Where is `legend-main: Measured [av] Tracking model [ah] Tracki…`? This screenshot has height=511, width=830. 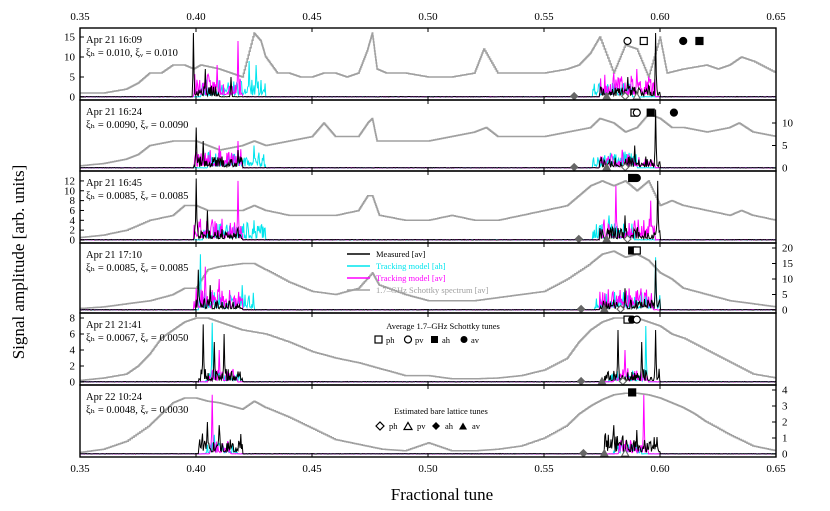 legend-main: Measured [av] Tracking model [ah] Tracki… is located at coordinates (418, 272).